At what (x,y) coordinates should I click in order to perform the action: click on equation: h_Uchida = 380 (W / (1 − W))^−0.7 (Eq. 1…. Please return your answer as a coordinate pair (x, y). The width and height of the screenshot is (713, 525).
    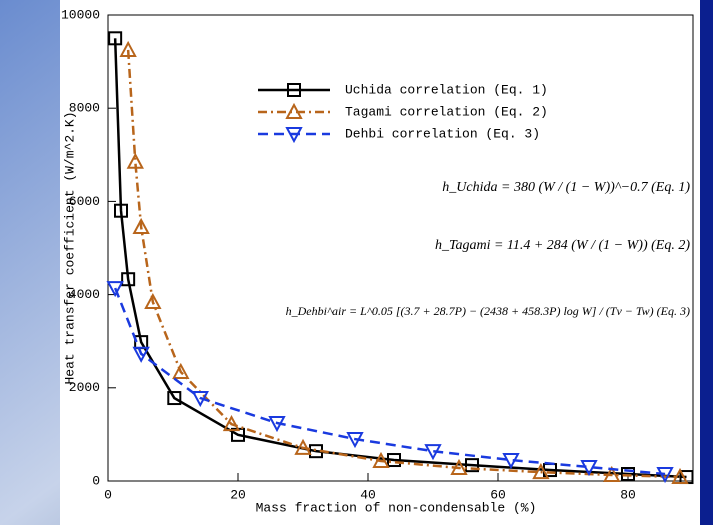
    Looking at the image, I should click on (566, 187).